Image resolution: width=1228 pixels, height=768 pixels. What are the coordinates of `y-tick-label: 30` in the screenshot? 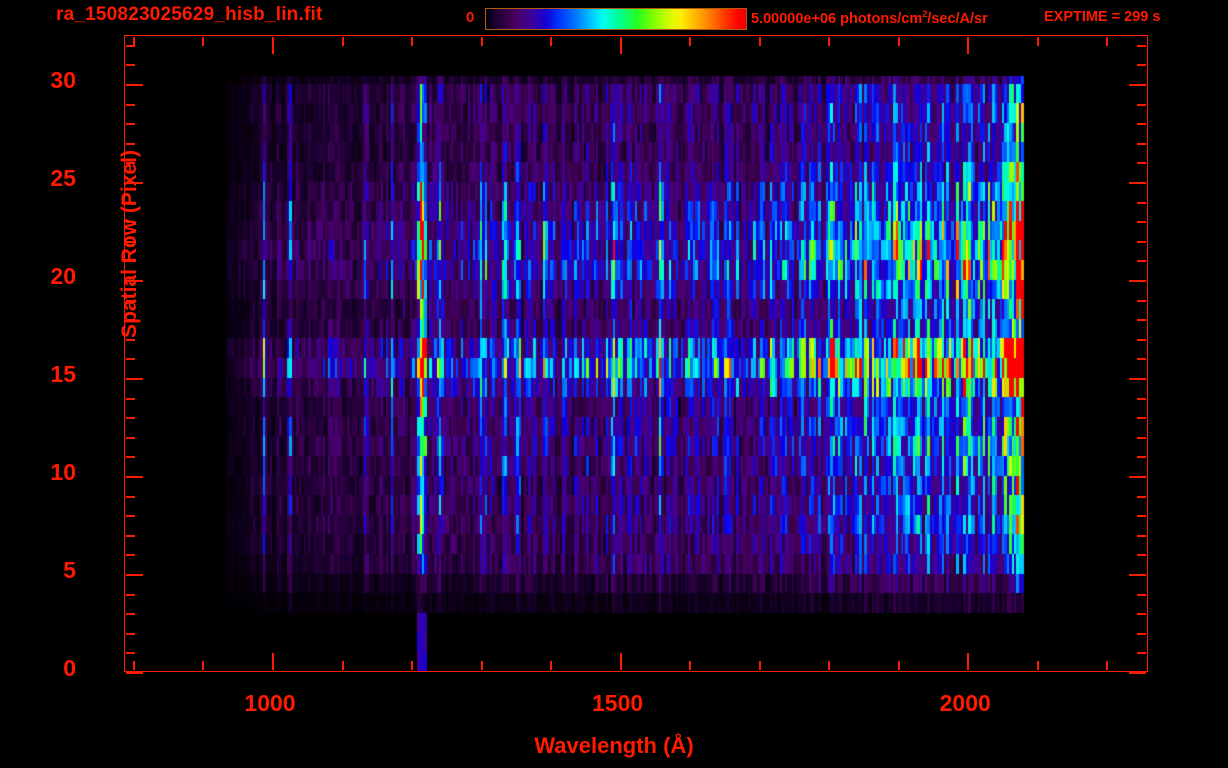 It's located at (63, 80).